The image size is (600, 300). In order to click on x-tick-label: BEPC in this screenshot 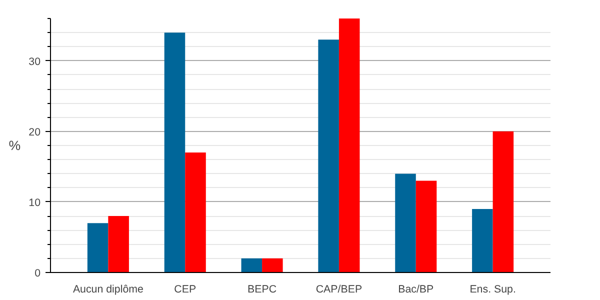, I will do `click(262, 290)`.